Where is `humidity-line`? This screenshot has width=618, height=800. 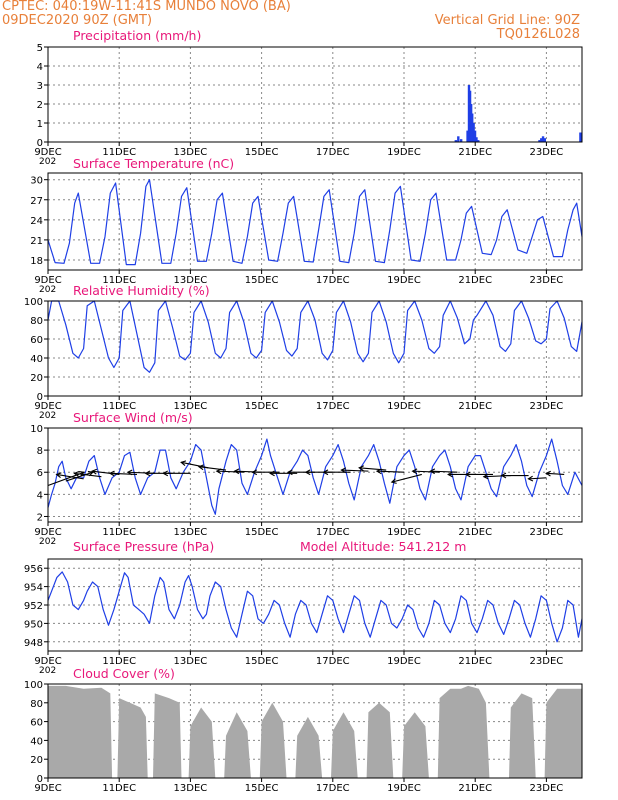
humidity-line is located at coordinates (315, 336).